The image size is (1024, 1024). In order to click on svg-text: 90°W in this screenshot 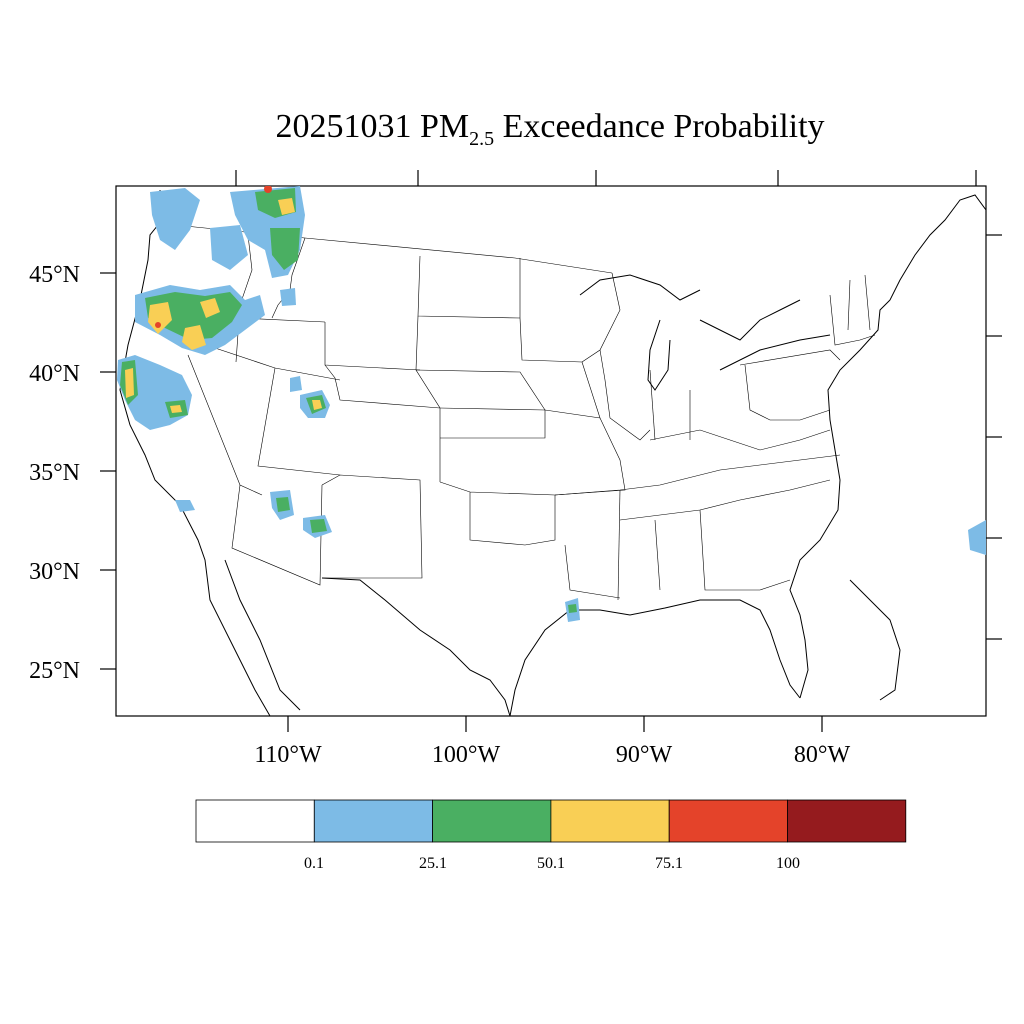, I will do `click(644, 755)`.